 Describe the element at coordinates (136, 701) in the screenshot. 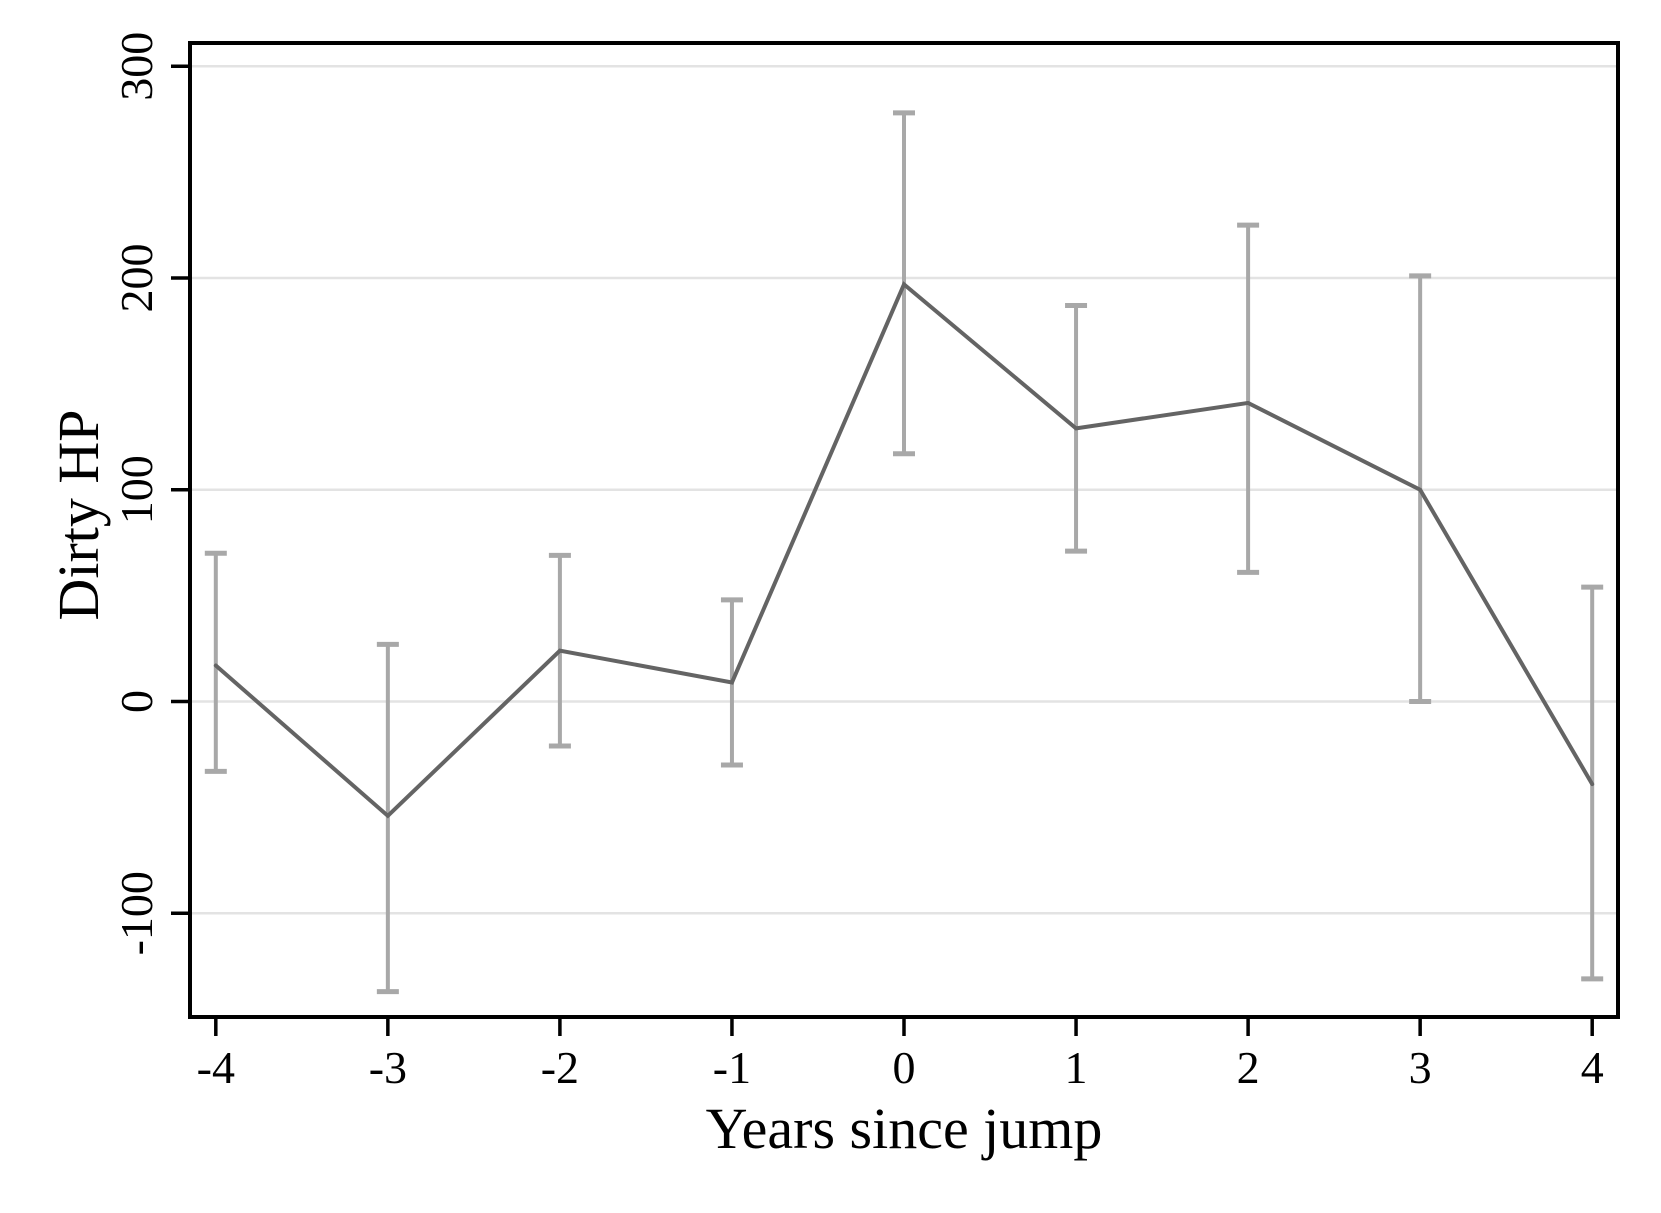

I see `y-tick-label: 0` at that location.